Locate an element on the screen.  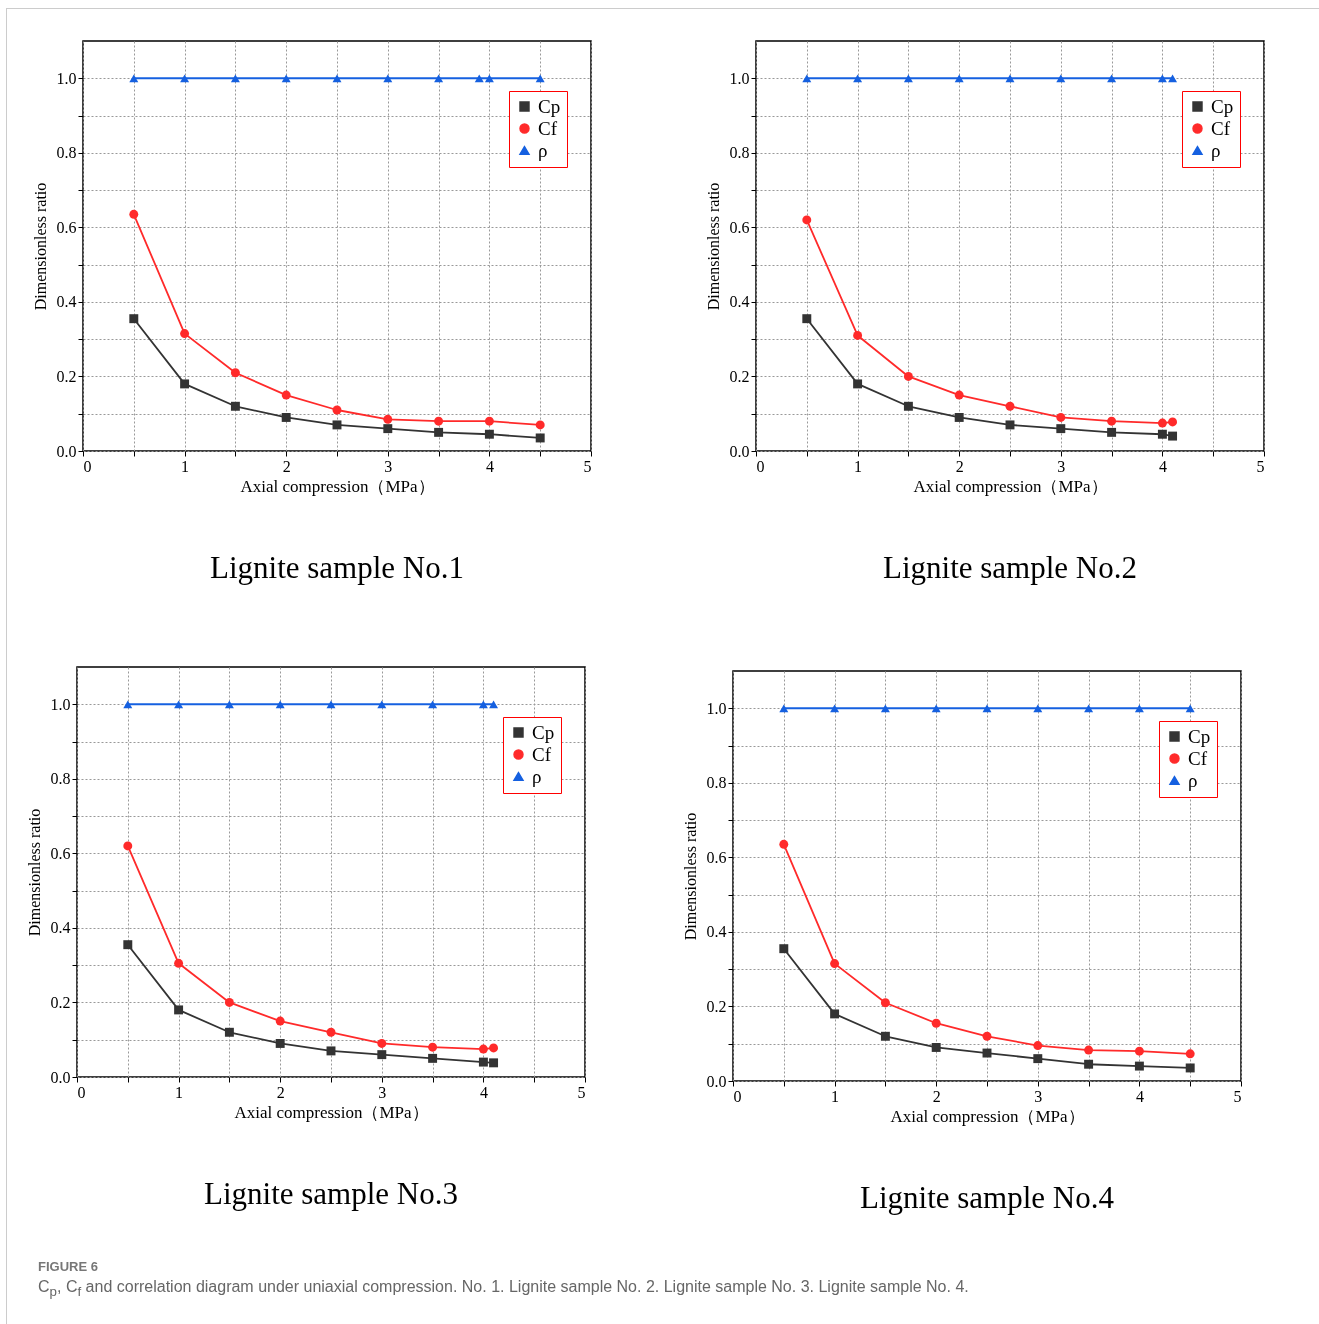
y-tick-label: 0.6 is located at coordinates (739, 227).